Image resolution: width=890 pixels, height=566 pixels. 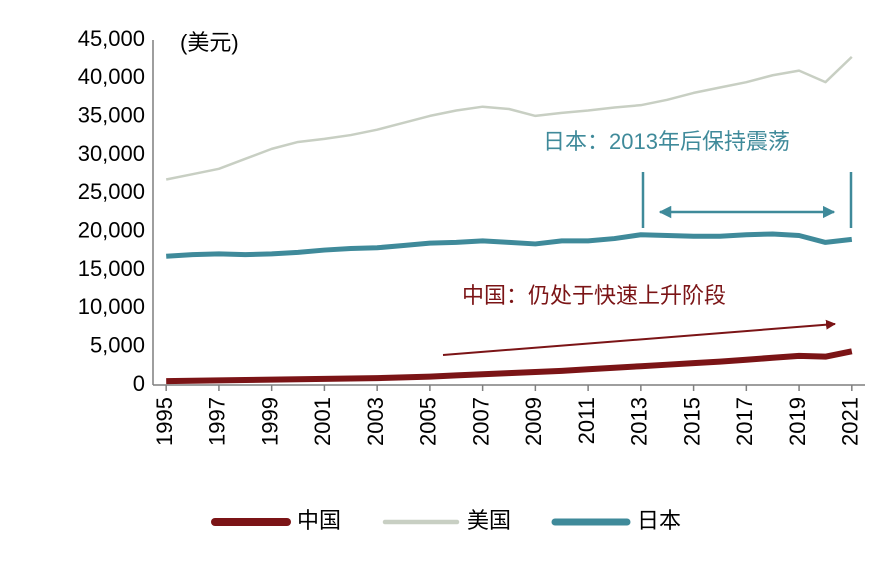 What do you see at coordinates (594, 295) in the screenshot?
I see `annotation: 中国：仍处于快速上升阶段` at bounding box center [594, 295].